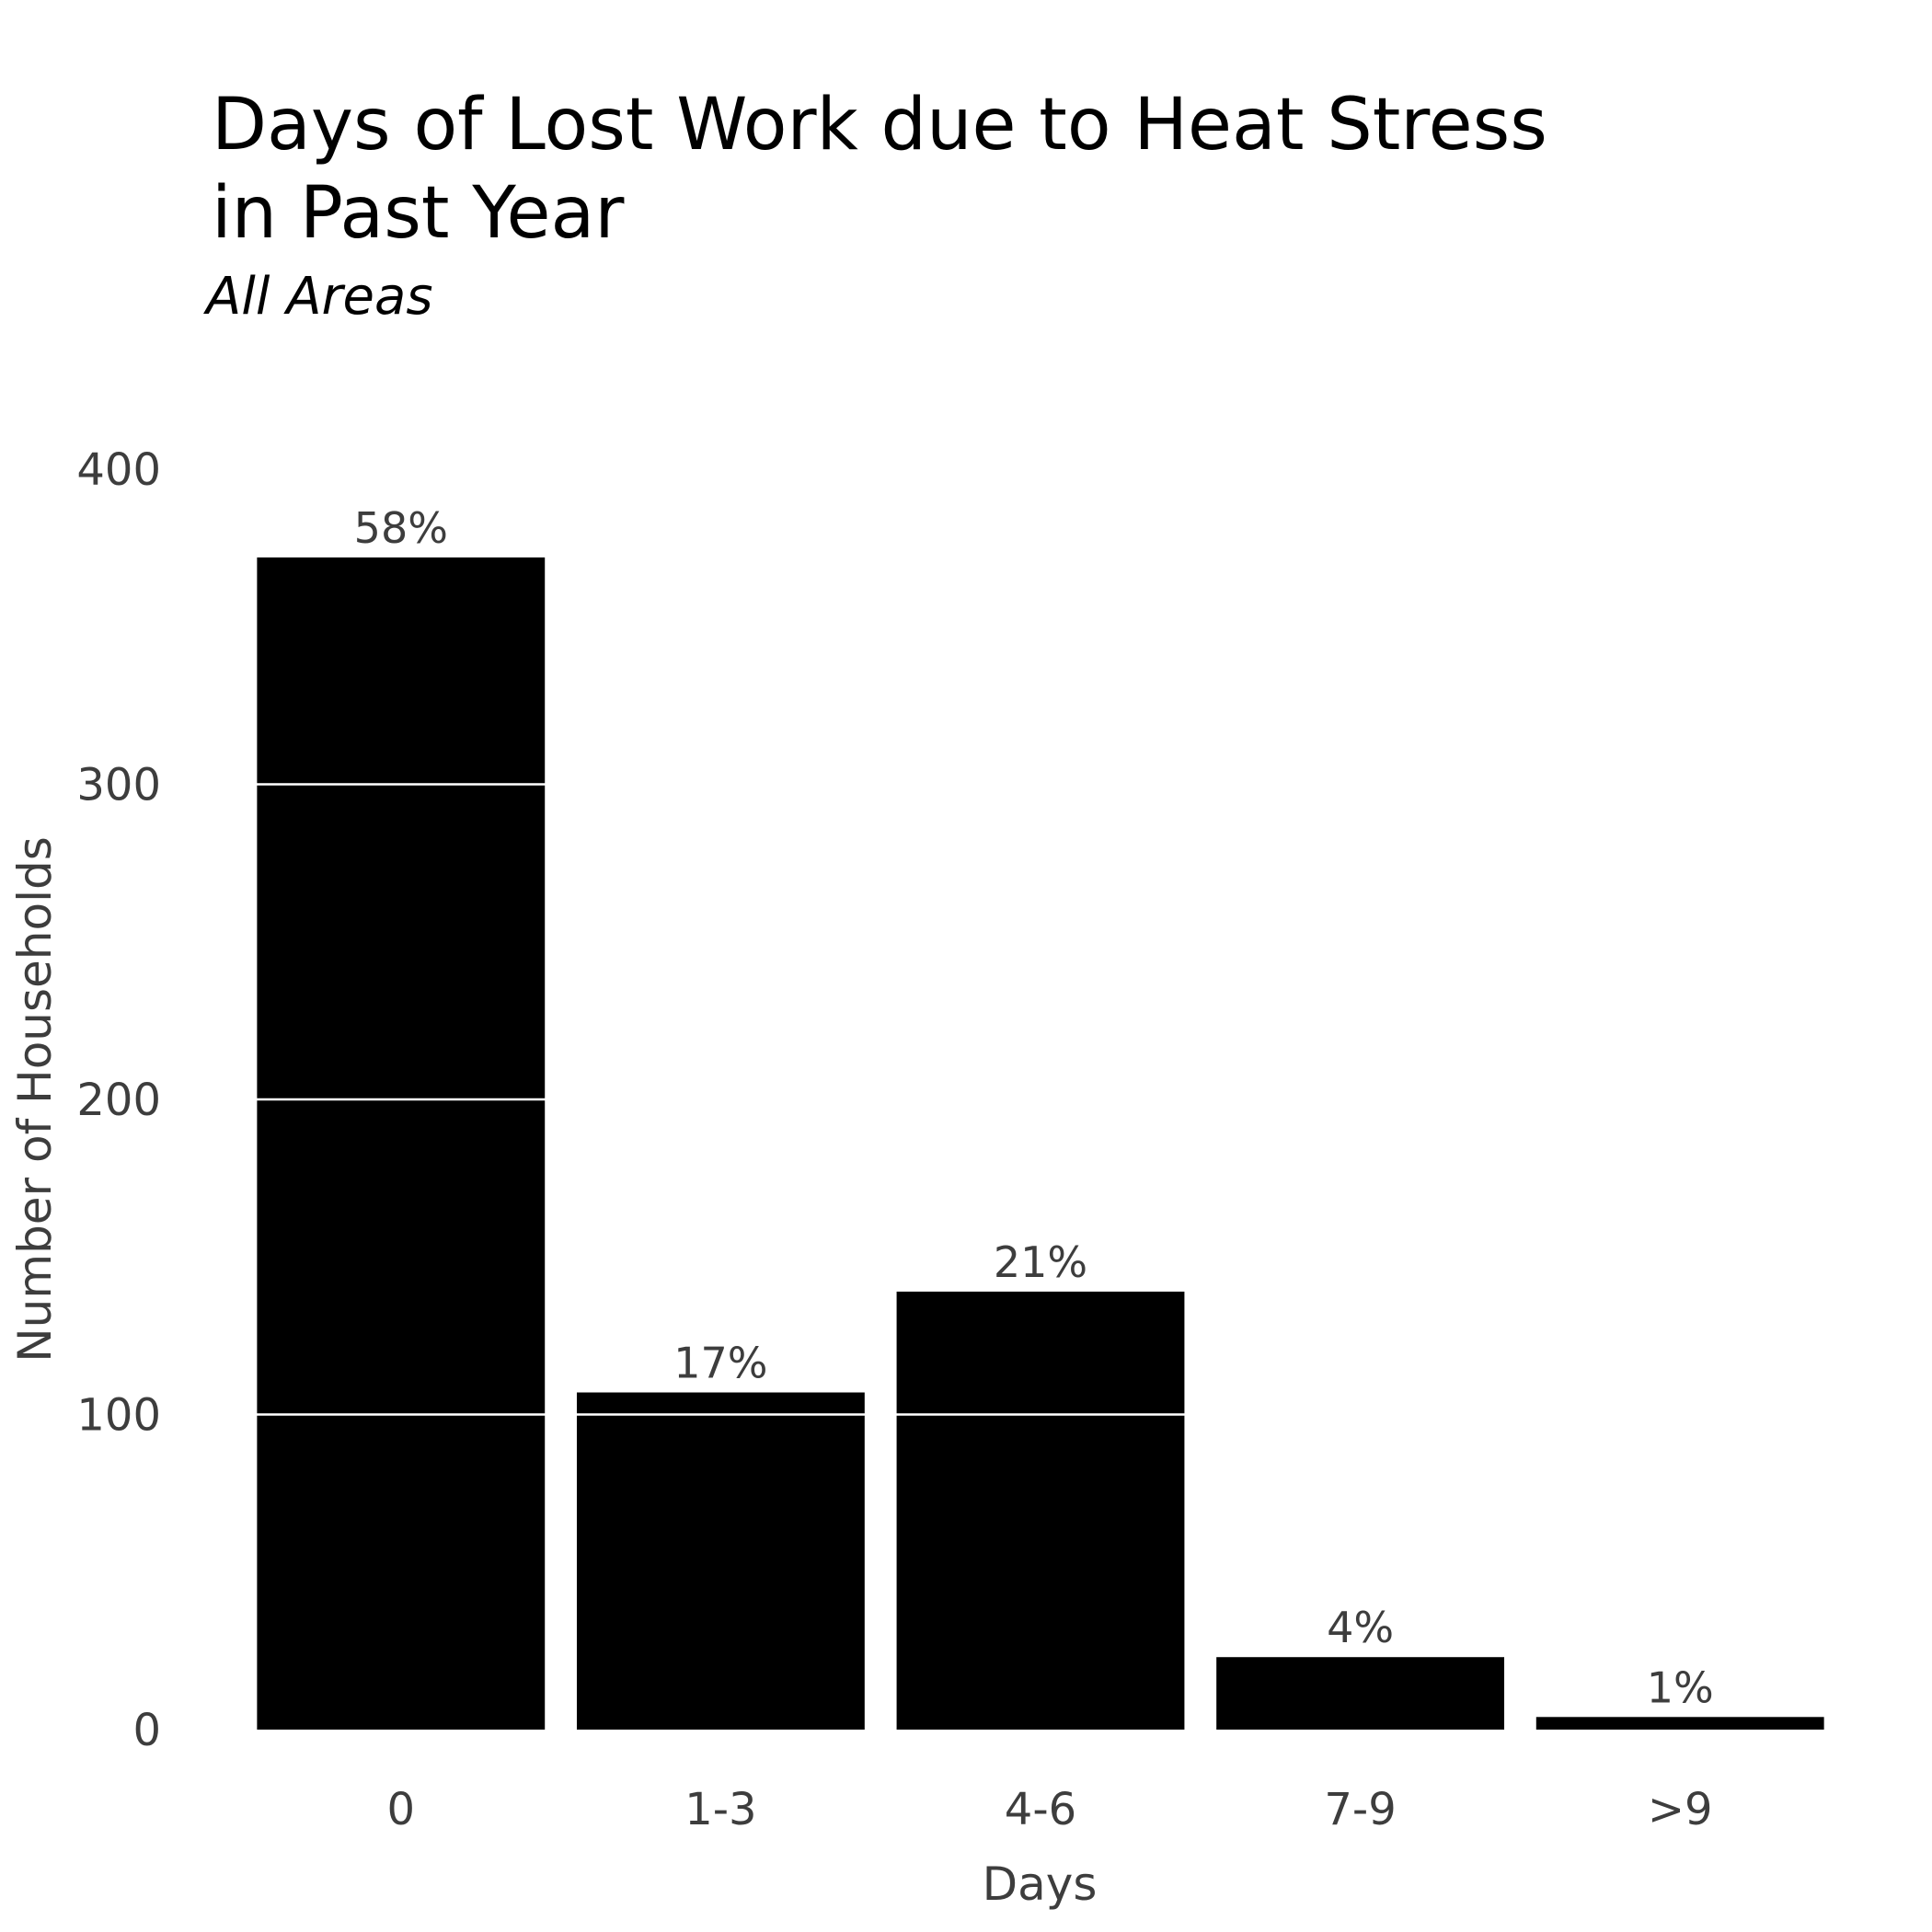 The height and width of the screenshot is (1932, 1932). Describe the element at coordinates (401, 528) in the screenshot. I see `bar-value-label: 58%` at that location.